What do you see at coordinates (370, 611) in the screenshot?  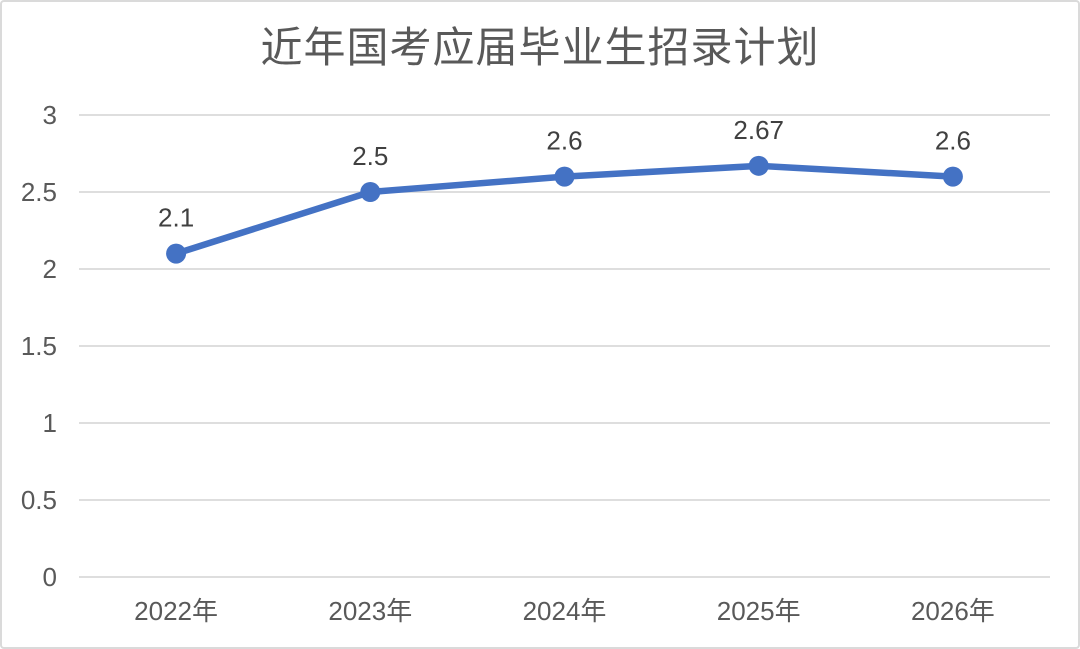 I see `x-axis-tick-label: 2023年` at bounding box center [370, 611].